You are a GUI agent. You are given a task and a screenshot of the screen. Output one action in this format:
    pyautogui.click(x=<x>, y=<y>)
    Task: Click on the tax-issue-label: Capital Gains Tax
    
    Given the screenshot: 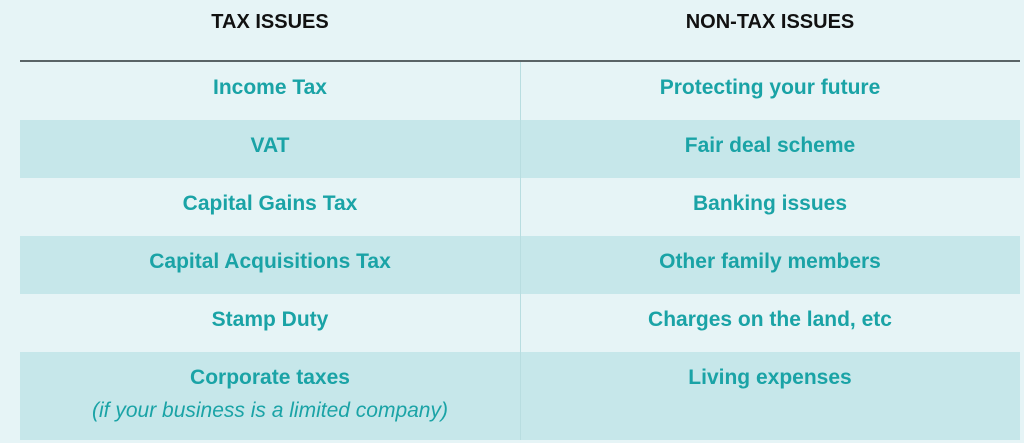 What is the action you would take?
    pyautogui.click(x=270, y=203)
    